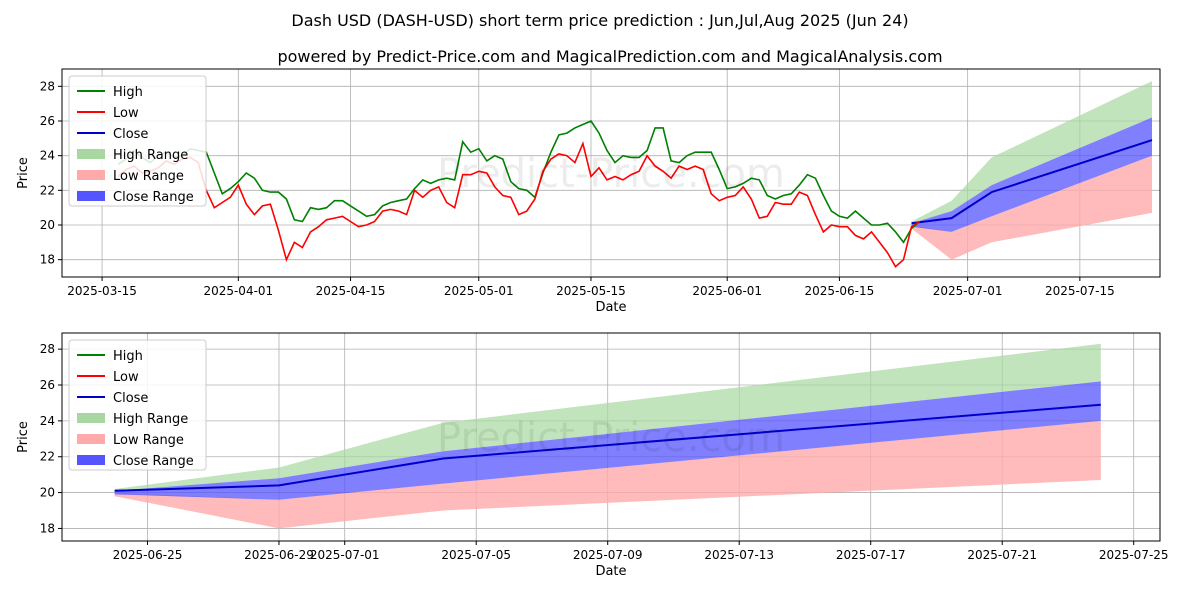  I want to click on x-tick-label: 2025-04-15, so click(351, 291).